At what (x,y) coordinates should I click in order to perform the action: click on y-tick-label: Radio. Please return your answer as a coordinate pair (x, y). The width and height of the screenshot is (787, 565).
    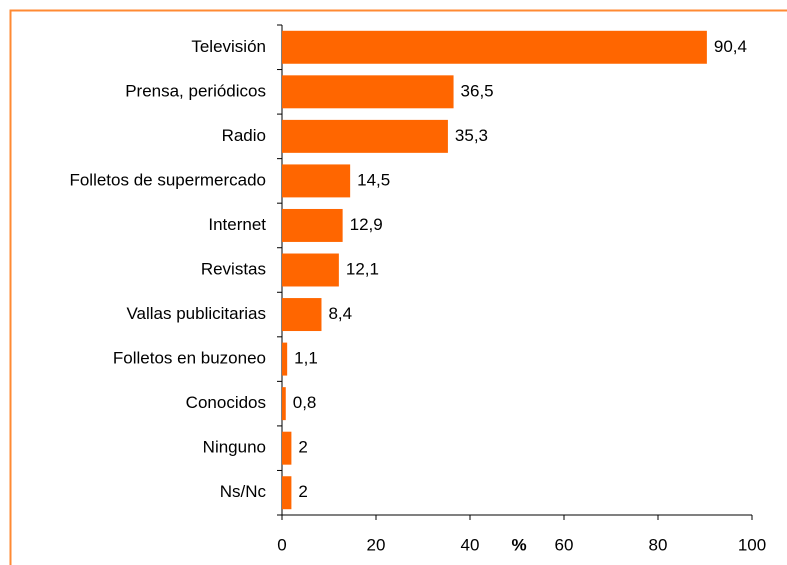
    Looking at the image, I should click on (244, 135).